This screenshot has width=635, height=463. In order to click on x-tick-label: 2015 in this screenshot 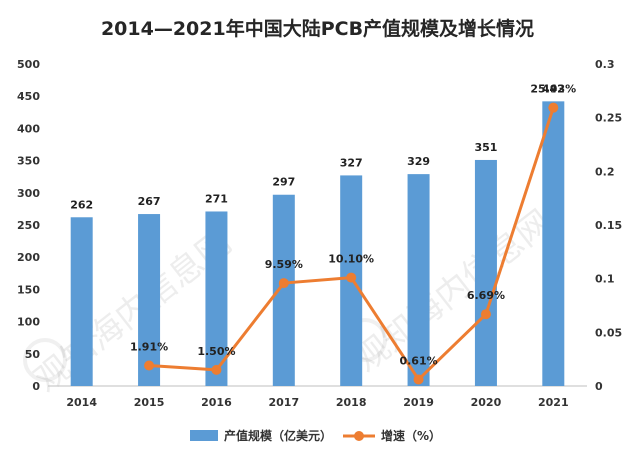, I will do `click(149, 402)`.